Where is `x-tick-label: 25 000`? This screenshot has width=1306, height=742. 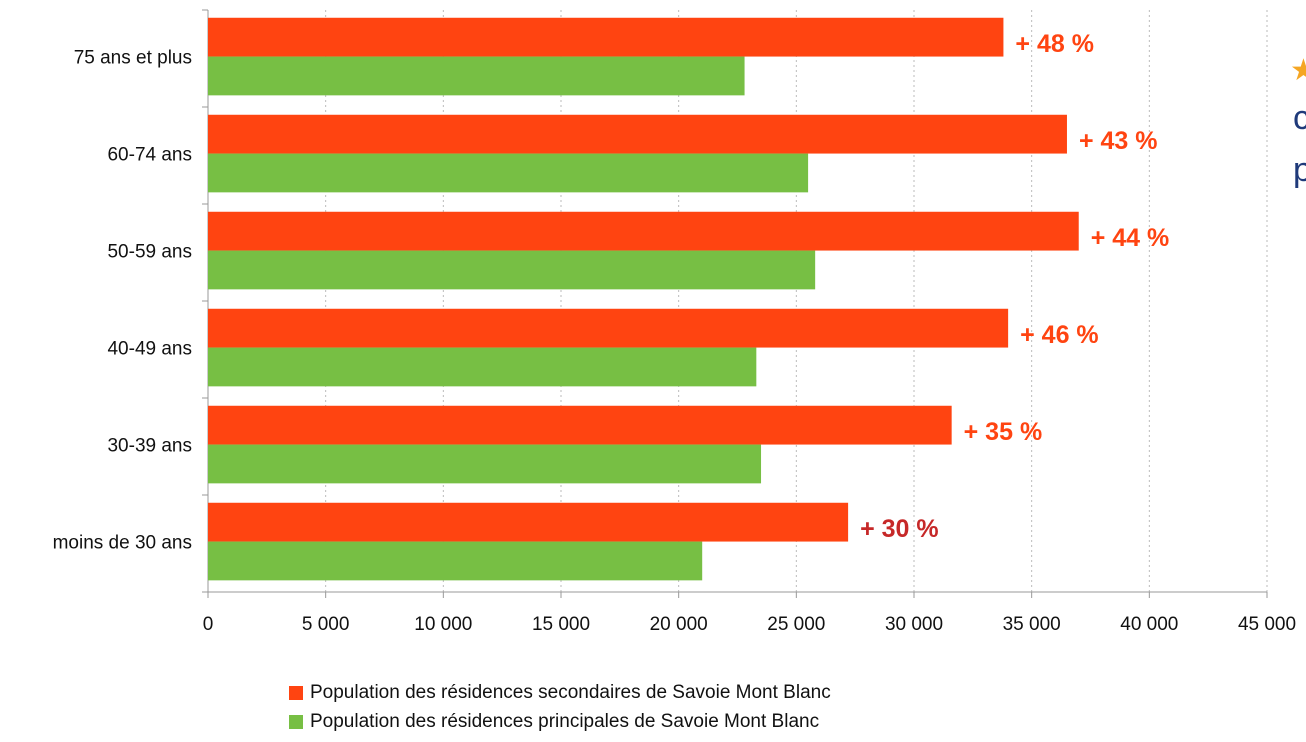
x-tick-label: 25 000 is located at coordinates (796, 624).